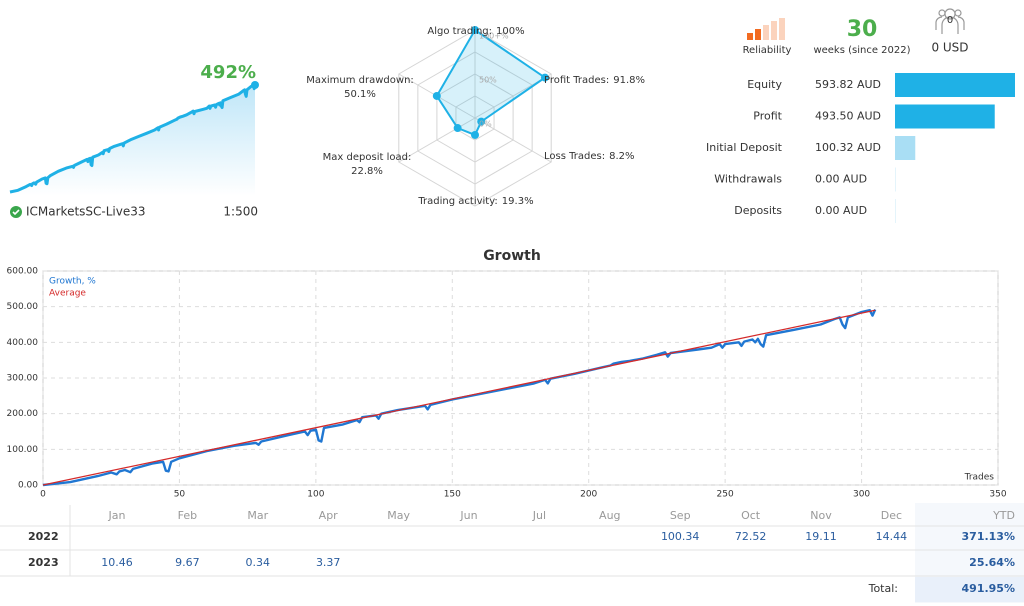 Image resolution: width=1024 pixels, height=606 pixels. What do you see at coordinates (539, 515) in the screenshot?
I see `month-header: Jul` at bounding box center [539, 515].